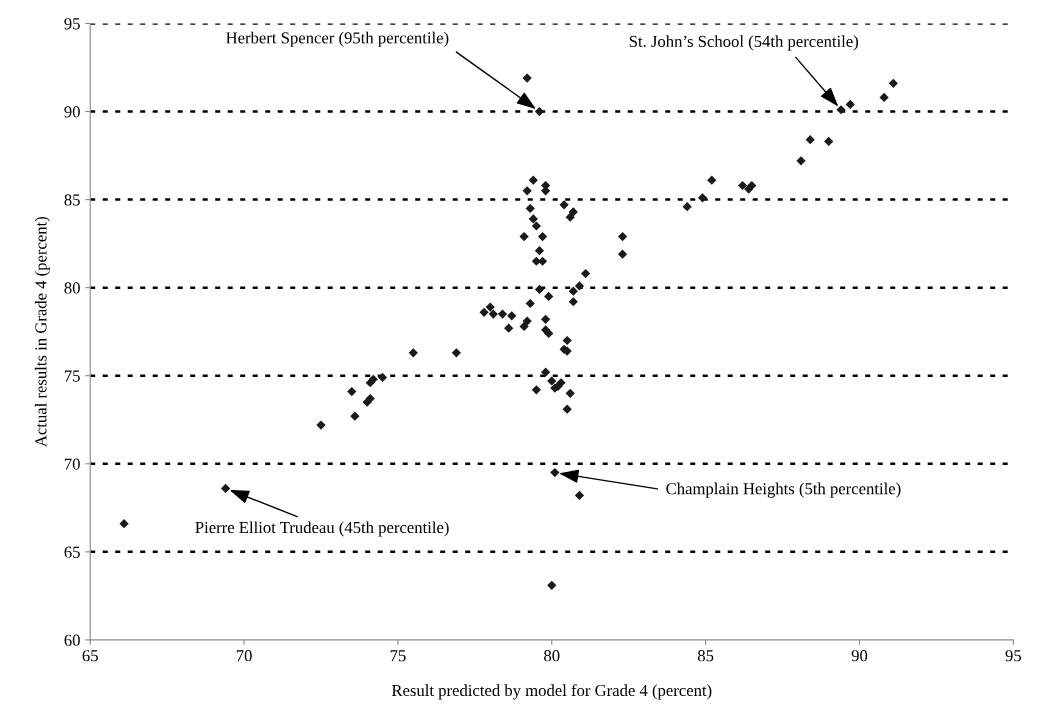 The width and height of the screenshot is (1049, 711). I want to click on x-tick-label: 75, so click(398, 656).